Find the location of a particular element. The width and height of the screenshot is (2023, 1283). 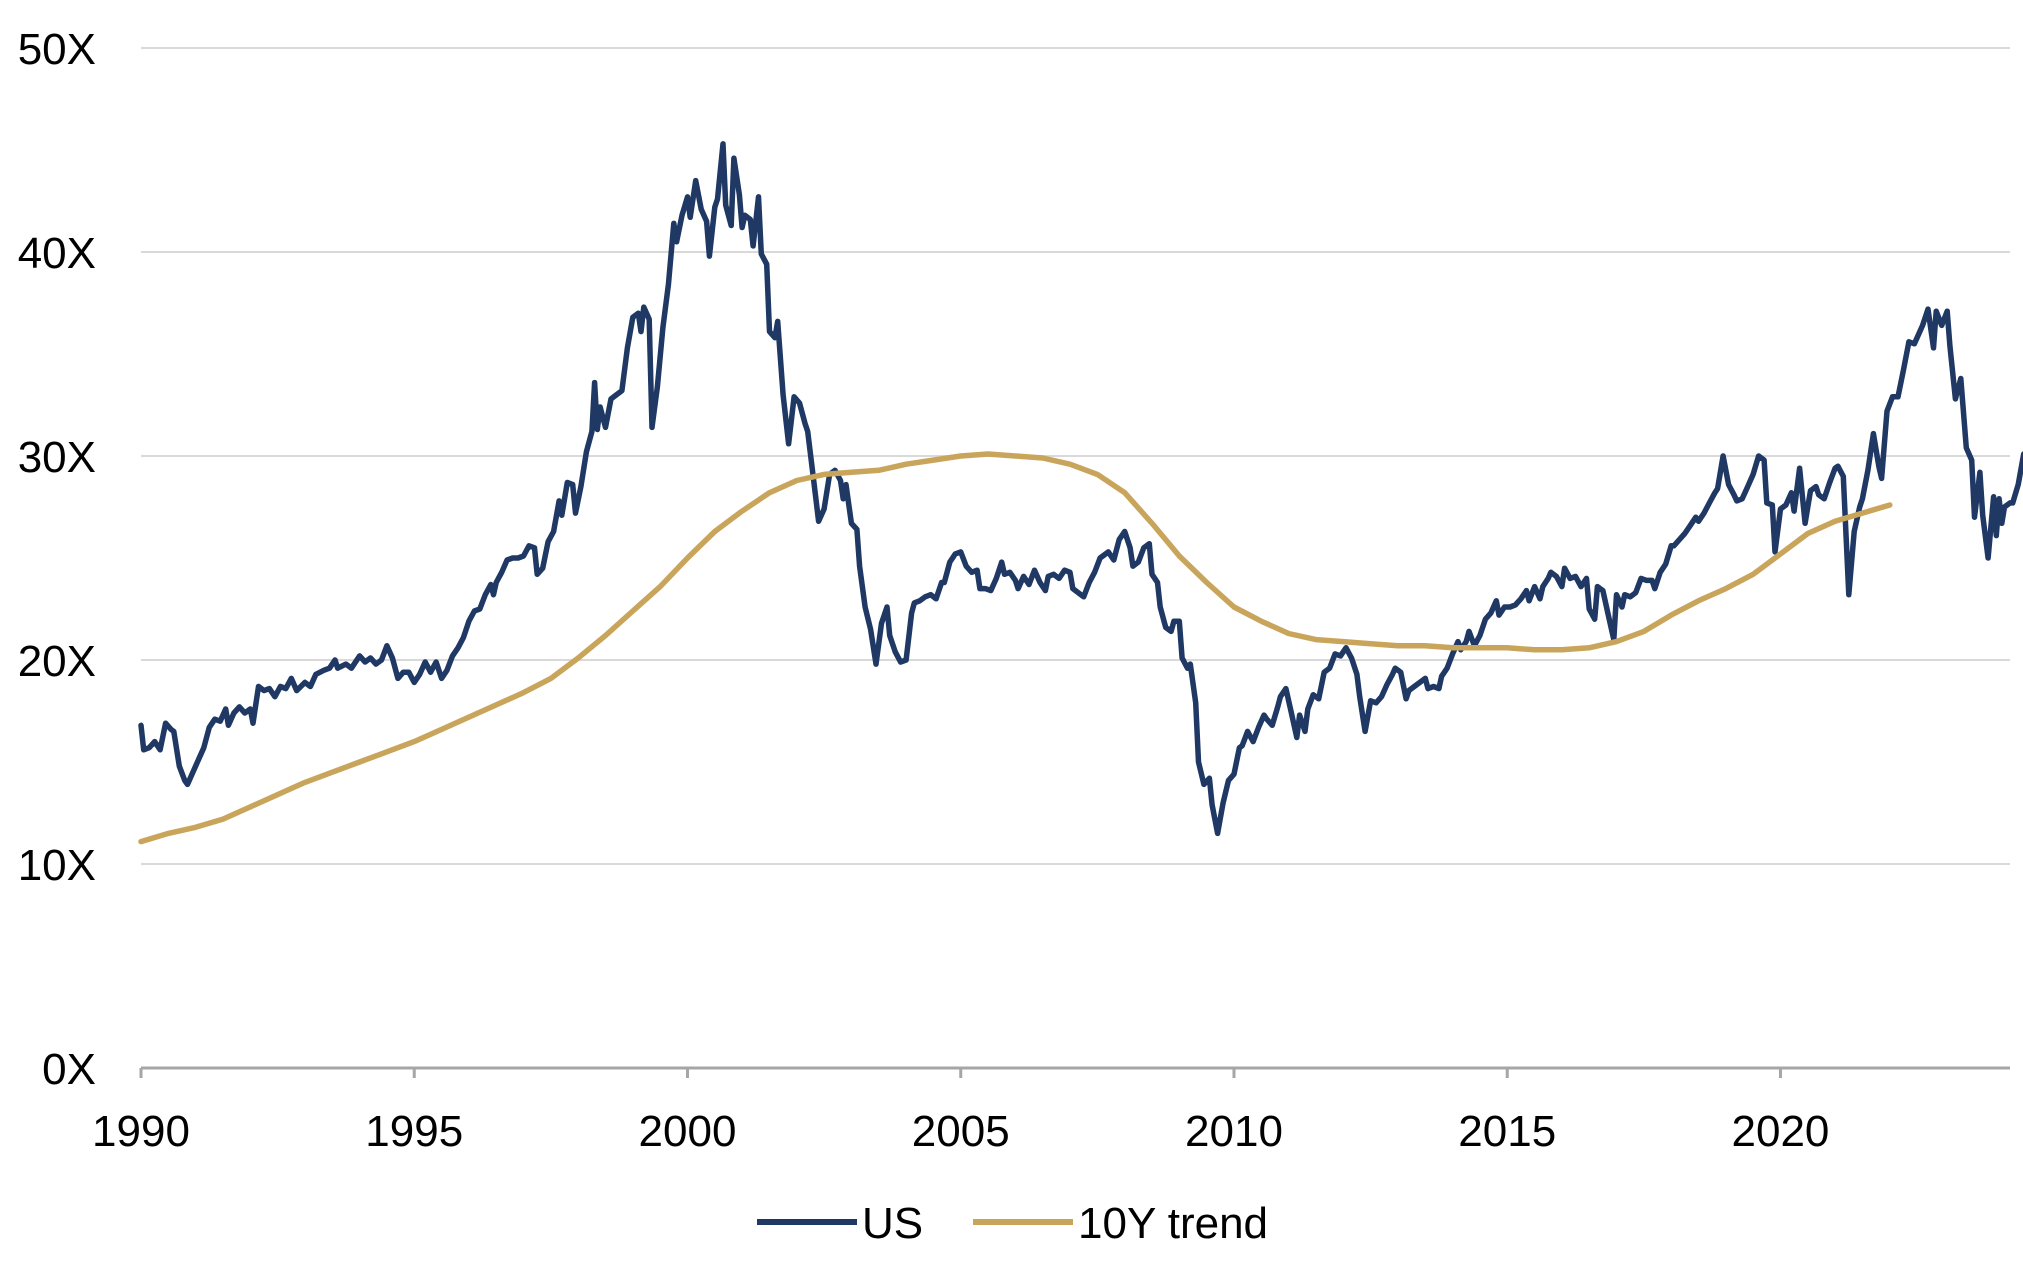

y-tick-label: 0X is located at coordinates (69, 1069).